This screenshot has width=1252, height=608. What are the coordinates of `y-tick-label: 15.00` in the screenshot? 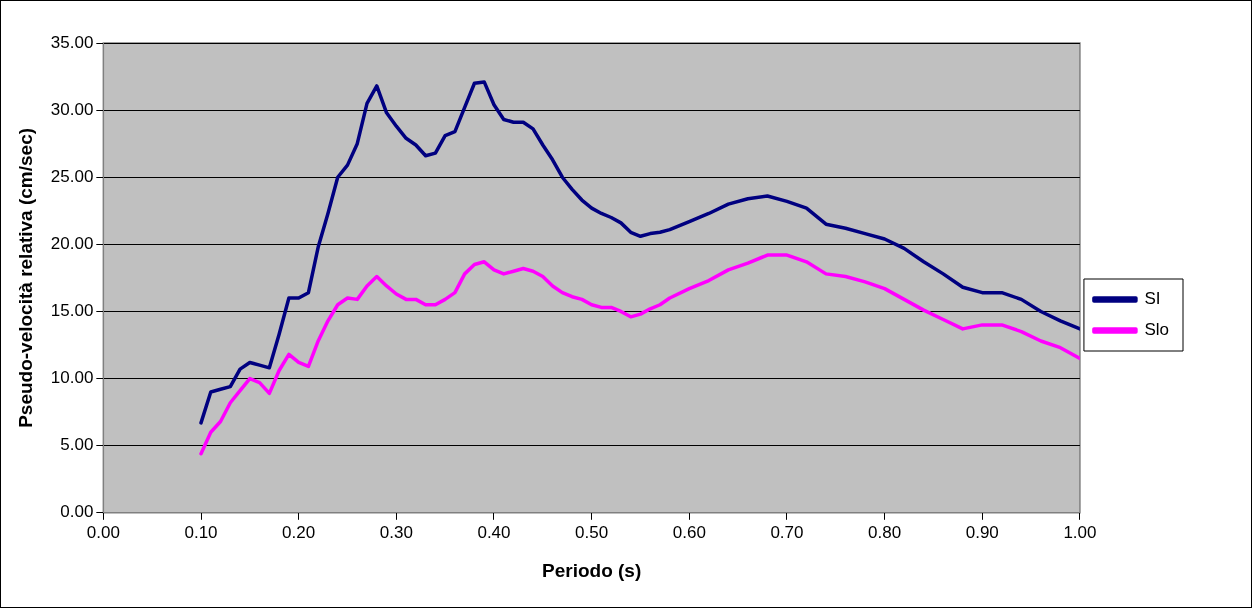 It's located at (72, 311).